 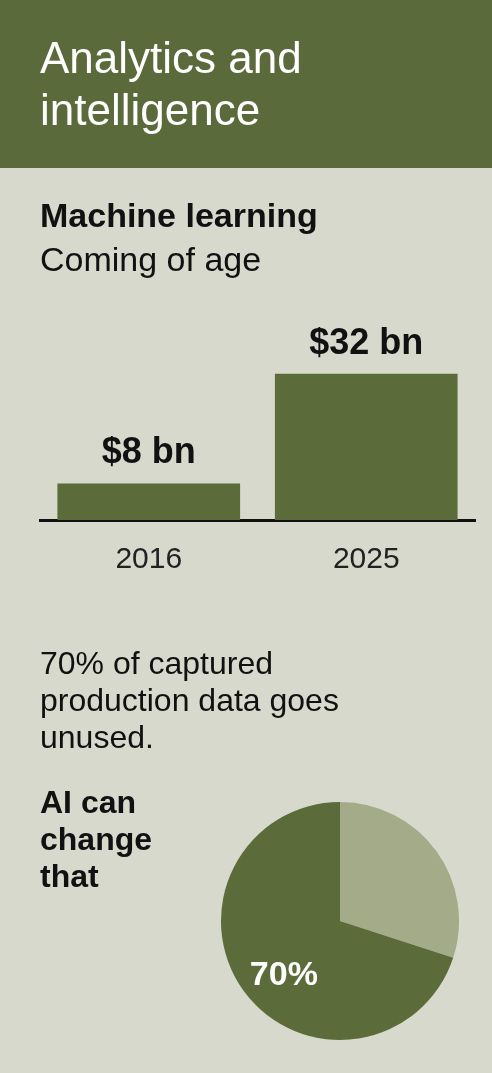 What do you see at coordinates (366, 341) in the screenshot?
I see `data-label: $32 bn` at bounding box center [366, 341].